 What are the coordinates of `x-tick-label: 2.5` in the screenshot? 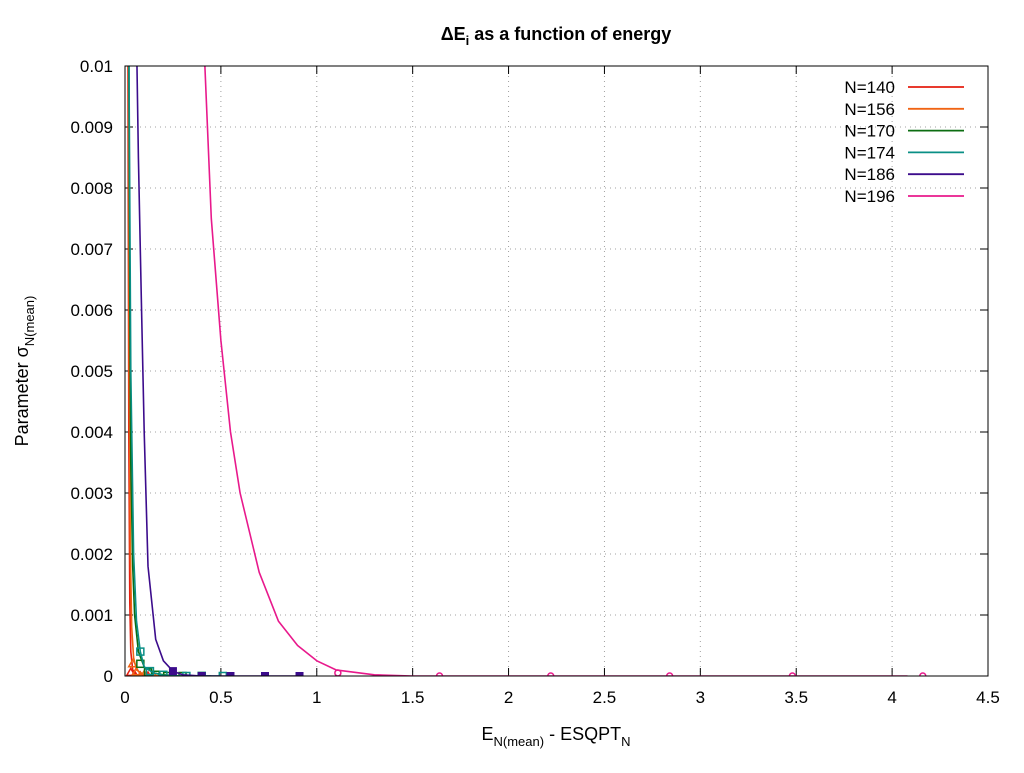 It's located at (605, 697).